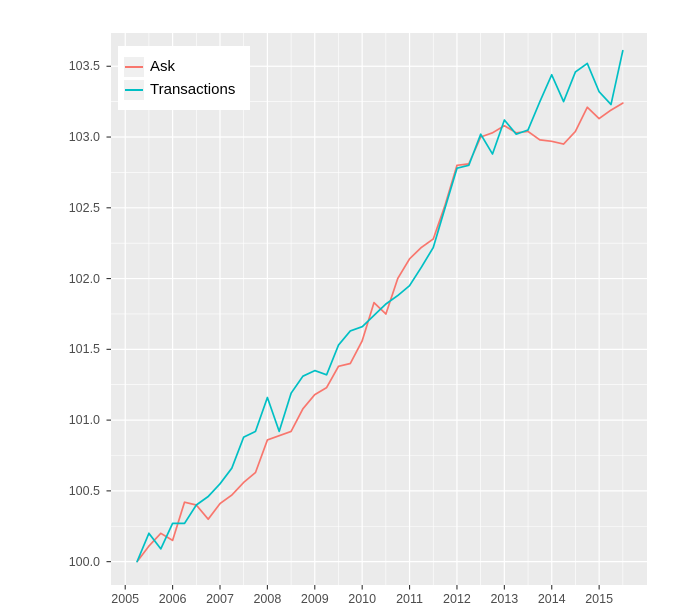 This screenshot has height=614, width=697. Describe the element at coordinates (551, 599) in the screenshot. I see `x-axis-label: 2014` at that location.